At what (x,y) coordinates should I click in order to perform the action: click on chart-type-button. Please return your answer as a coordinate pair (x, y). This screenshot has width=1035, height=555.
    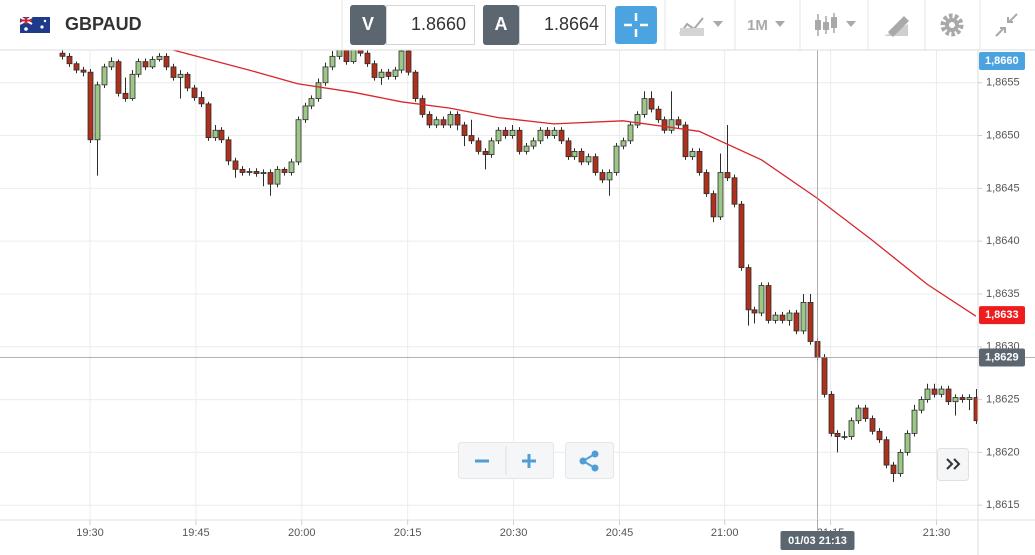
    Looking at the image, I should click on (701, 26).